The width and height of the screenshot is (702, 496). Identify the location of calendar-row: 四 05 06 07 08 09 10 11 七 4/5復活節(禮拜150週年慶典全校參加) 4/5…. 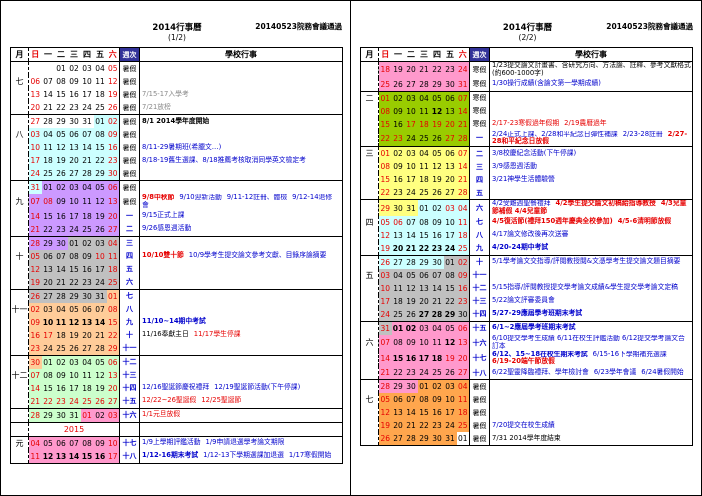
(526, 222).